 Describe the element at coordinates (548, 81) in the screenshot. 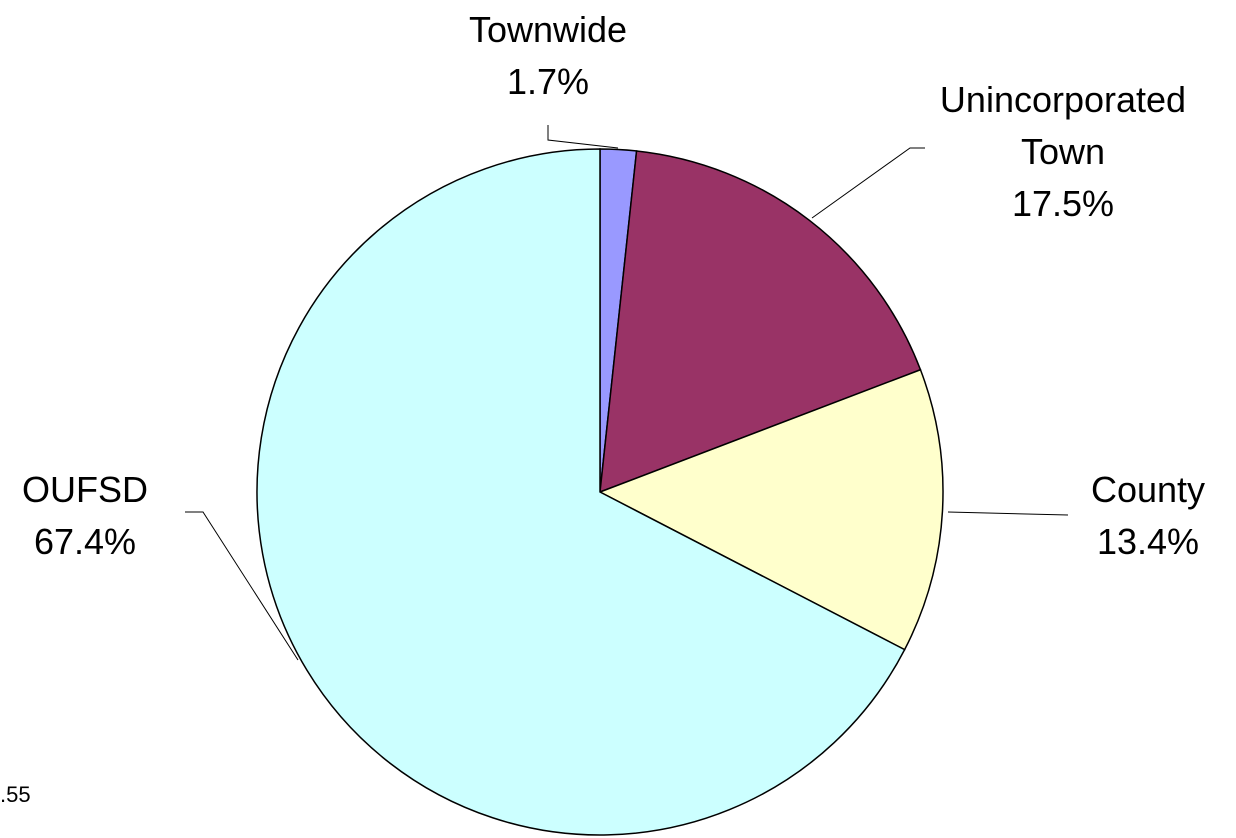

I see `value-label: 1.7%` at that location.